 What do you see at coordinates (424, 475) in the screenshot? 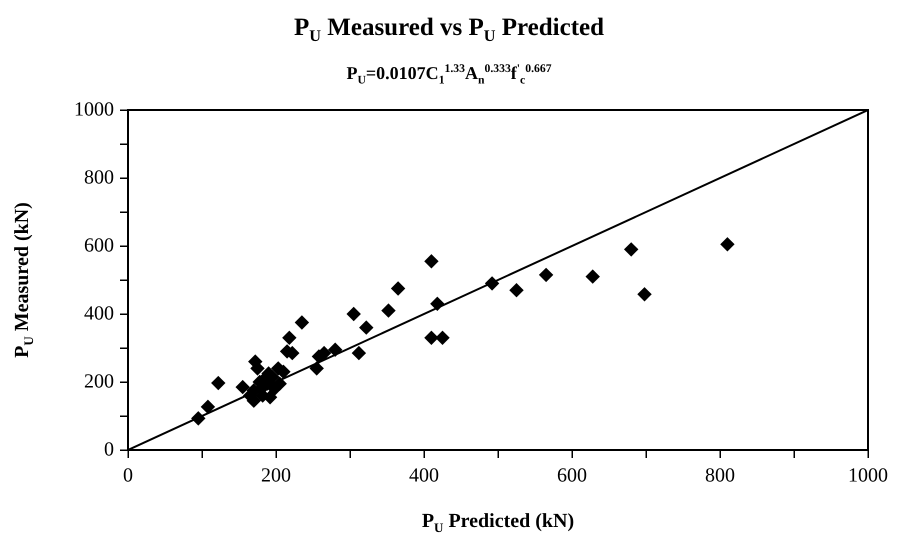
I see `x-tick-label: 400` at bounding box center [424, 475].